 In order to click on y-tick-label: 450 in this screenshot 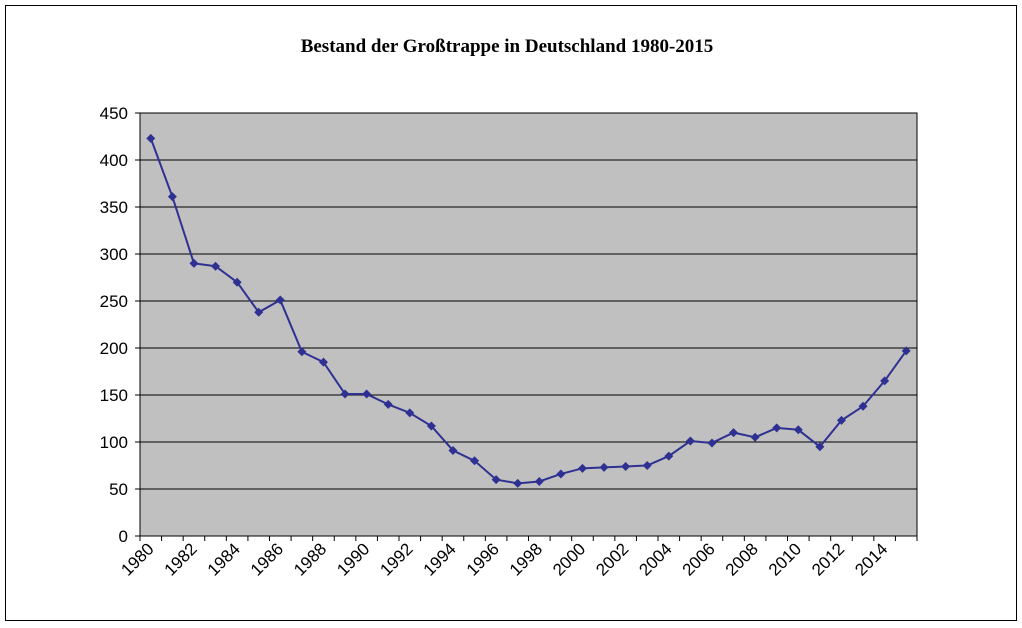, I will do `click(114, 113)`.